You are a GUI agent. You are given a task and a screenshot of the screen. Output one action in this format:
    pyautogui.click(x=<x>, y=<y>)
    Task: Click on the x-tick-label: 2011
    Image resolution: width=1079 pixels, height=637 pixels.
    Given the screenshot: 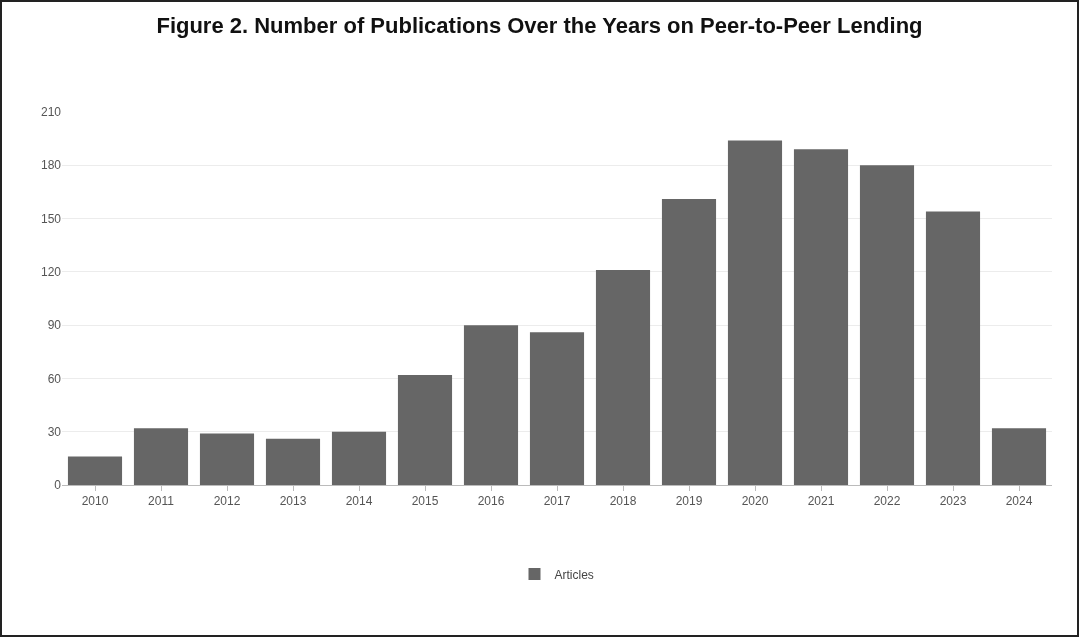 What is the action you would take?
    pyautogui.click(x=161, y=501)
    